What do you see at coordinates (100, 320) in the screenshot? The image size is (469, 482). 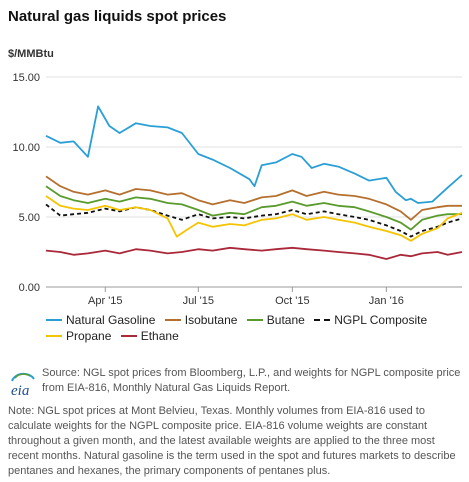 I see `legend-item-natural-gasoline: Natural Gasoline` at bounding box center [100, 320].